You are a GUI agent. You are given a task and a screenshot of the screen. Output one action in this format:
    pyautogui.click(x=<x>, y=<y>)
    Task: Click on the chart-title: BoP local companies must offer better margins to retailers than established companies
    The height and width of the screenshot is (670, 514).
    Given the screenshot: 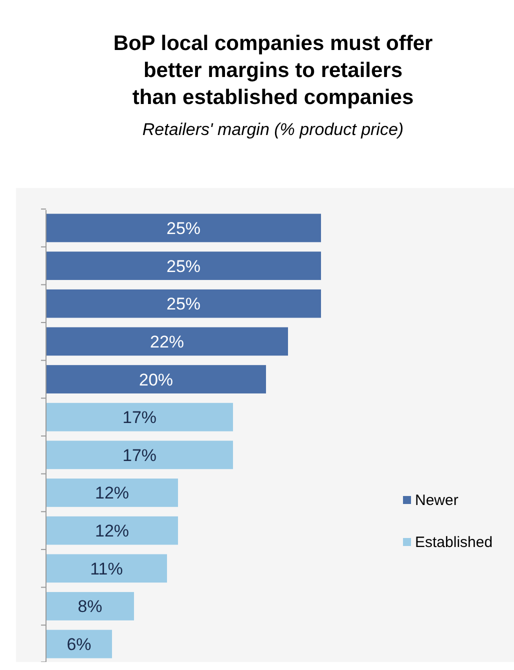 What is the action you would take?
    pyautogui.click(x=273, y=70)
    